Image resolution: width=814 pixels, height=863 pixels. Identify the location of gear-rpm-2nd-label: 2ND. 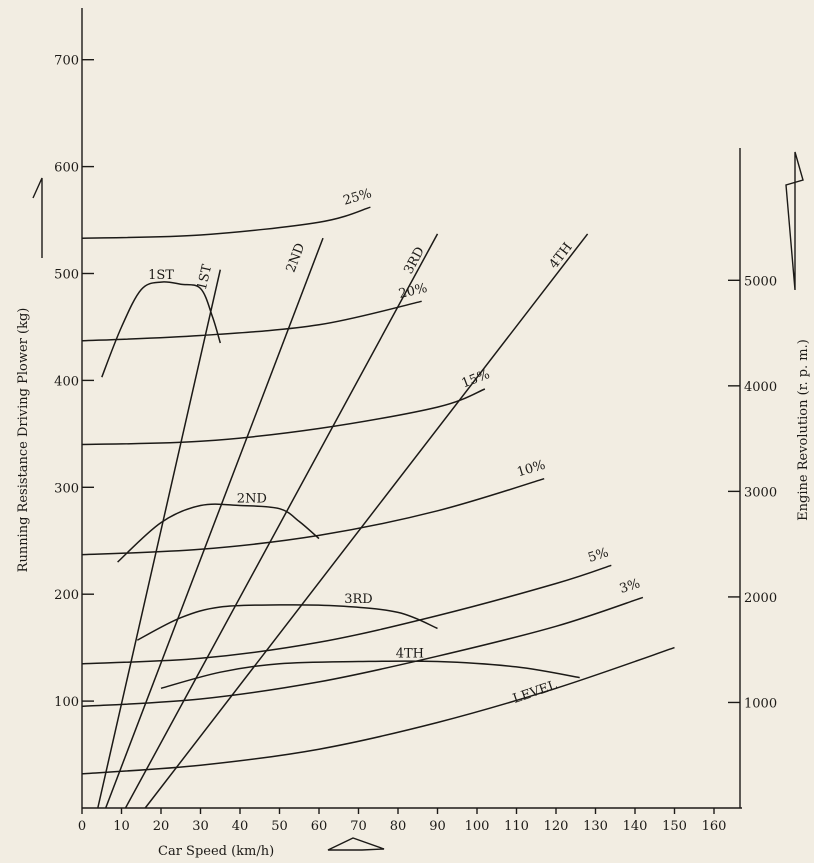
(296, 257).